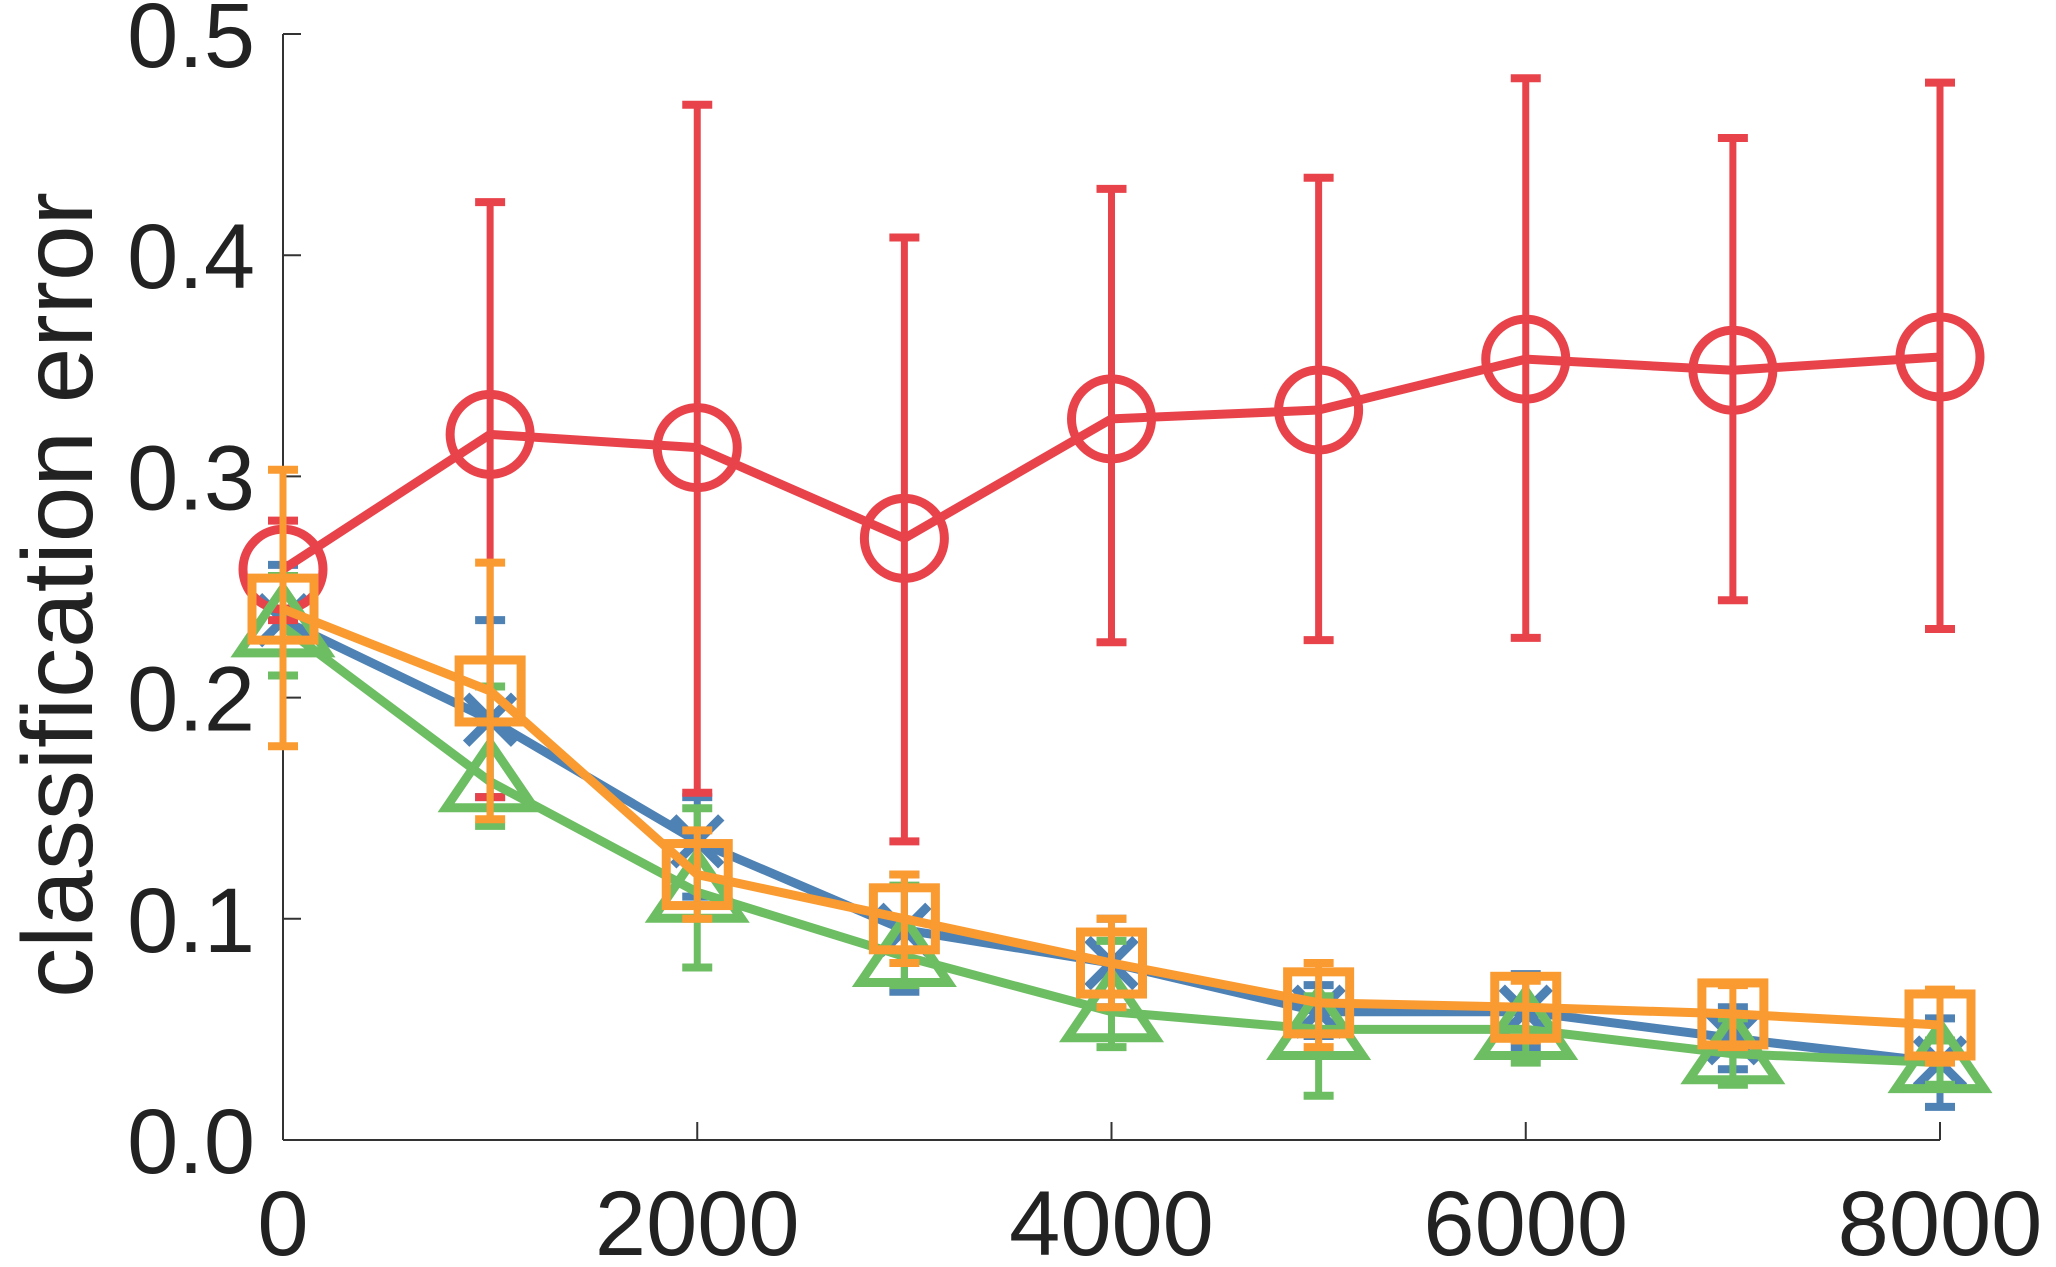 The height and width of the screenshot is (1267, 2056). Describe the element at coordinates (1940, 1220) in the screenshot. I see `x-tick-label: 8000` at that location.